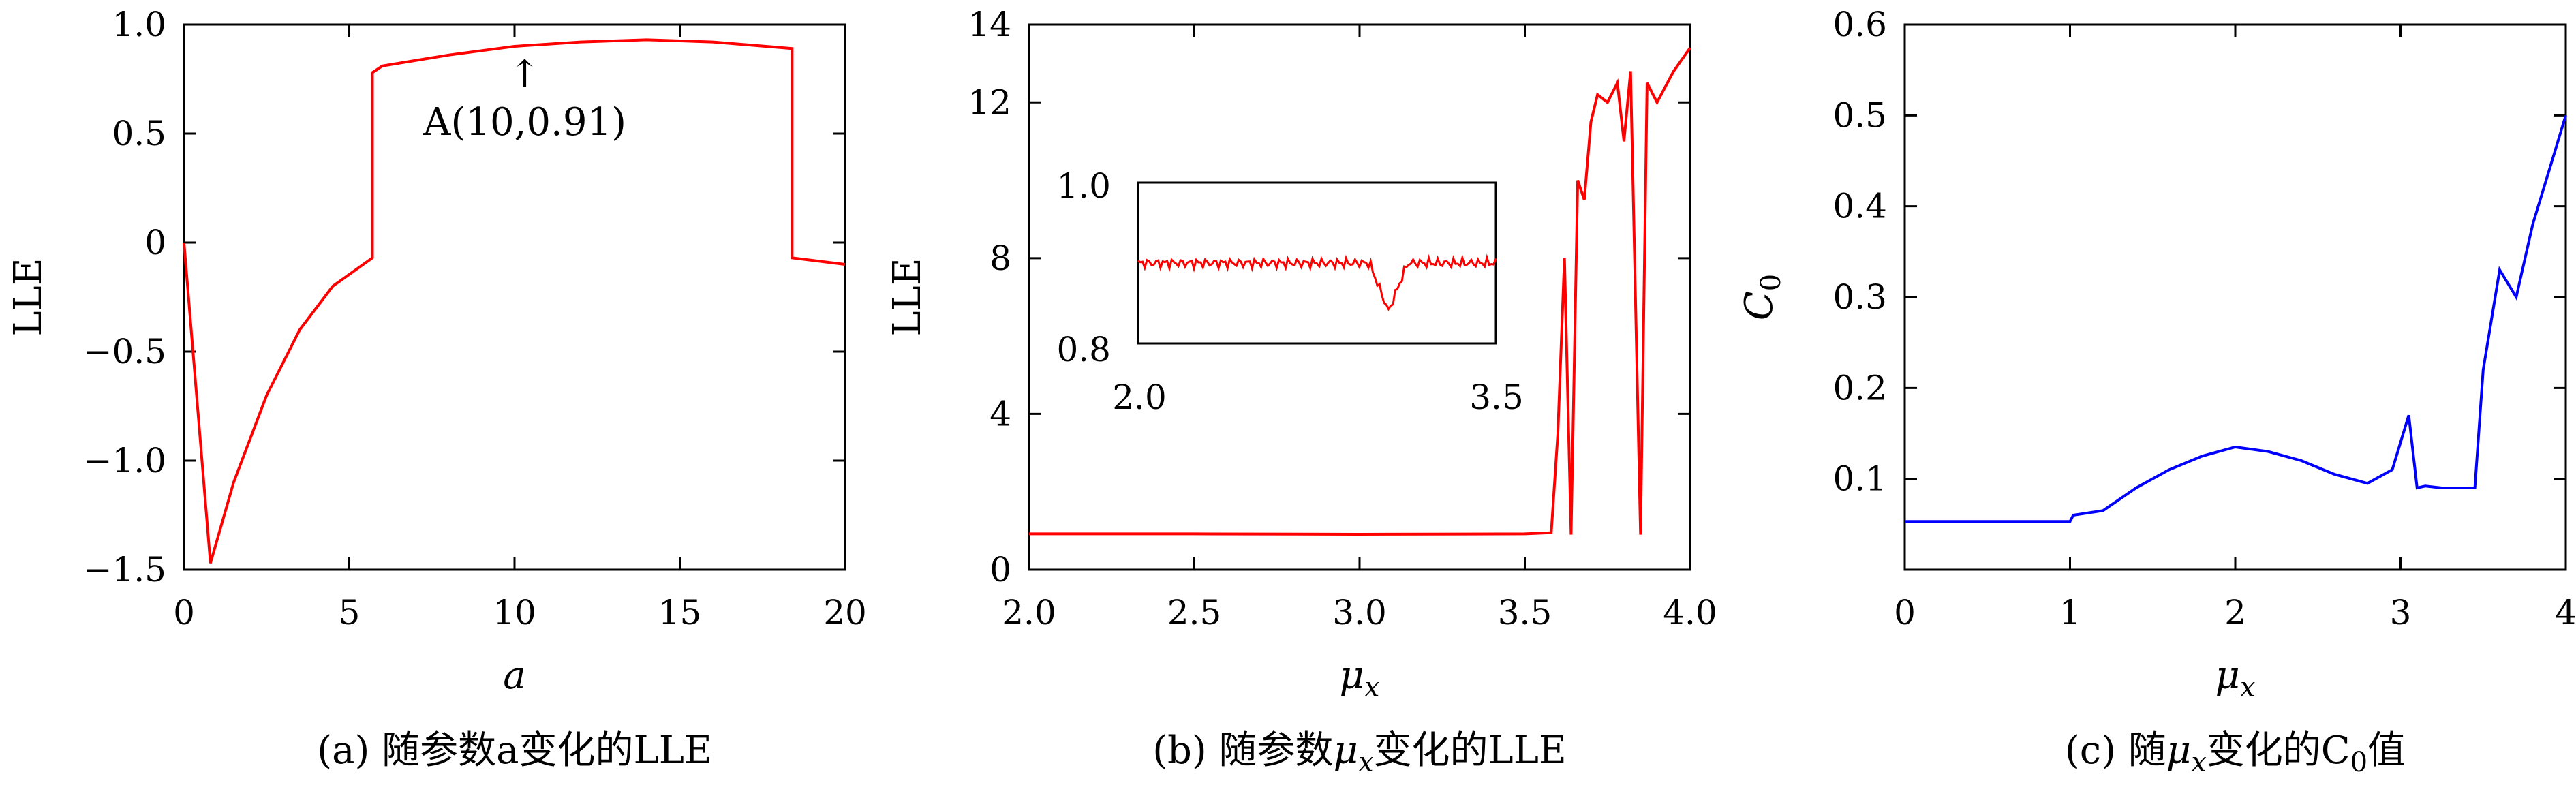  Describe the element at coordinates (680, 612) in the screenshot. I see `x-tick-label: 15` at that location.